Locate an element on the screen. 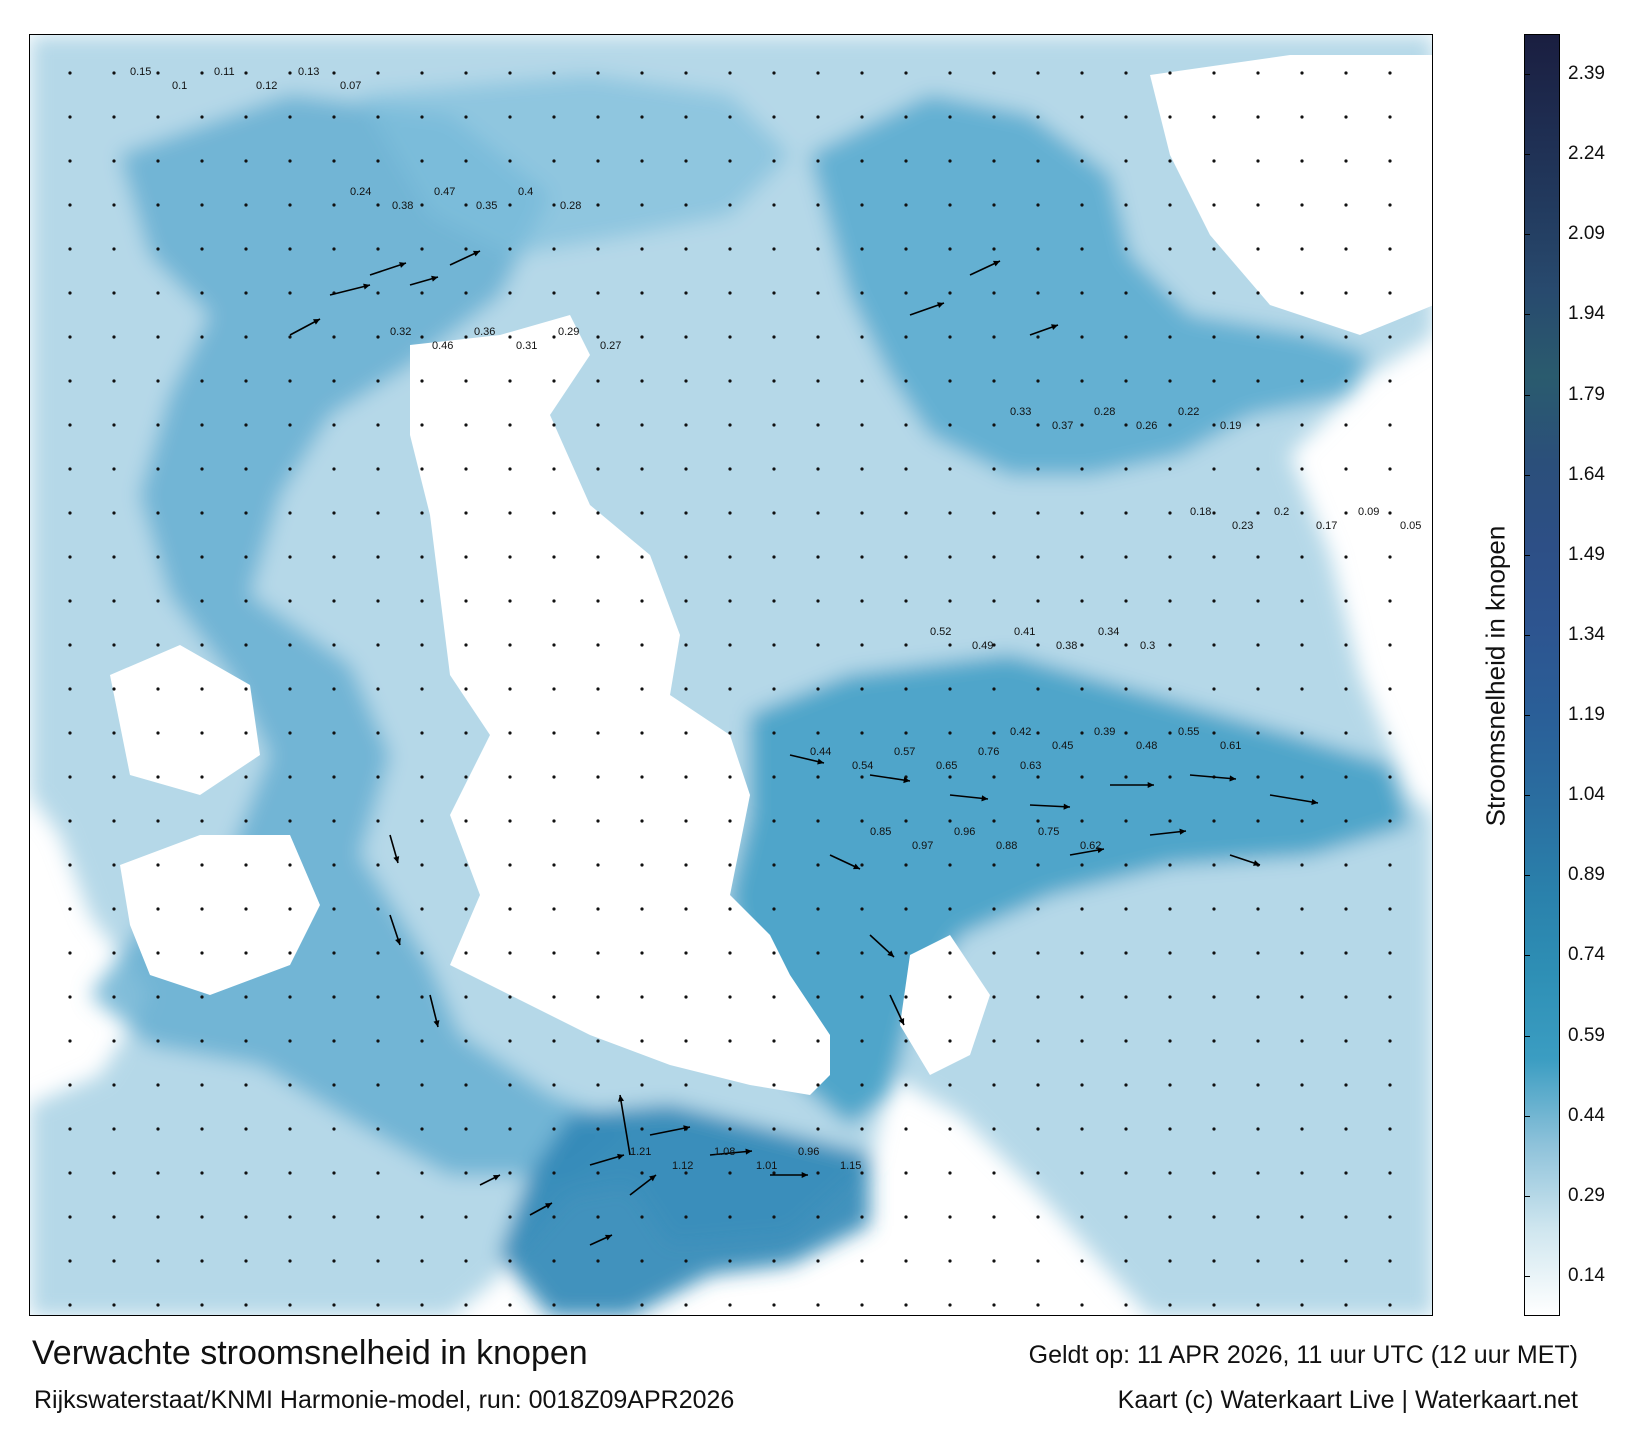  flow-arrow is located at coordinates (890, 778).